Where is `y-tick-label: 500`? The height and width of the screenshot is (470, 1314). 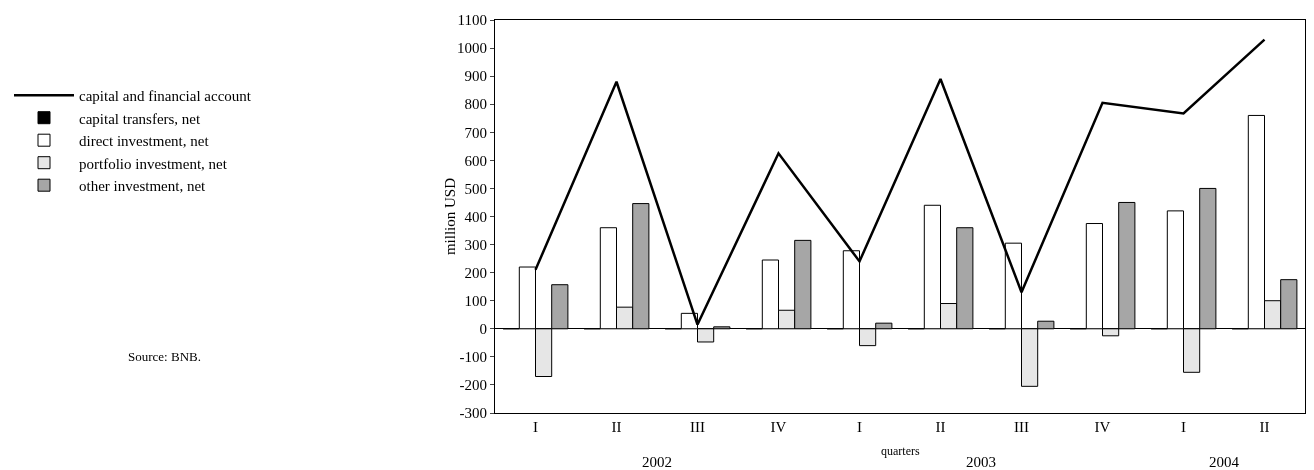
y-tick-label: 500 is located at coordinates (475, 188).